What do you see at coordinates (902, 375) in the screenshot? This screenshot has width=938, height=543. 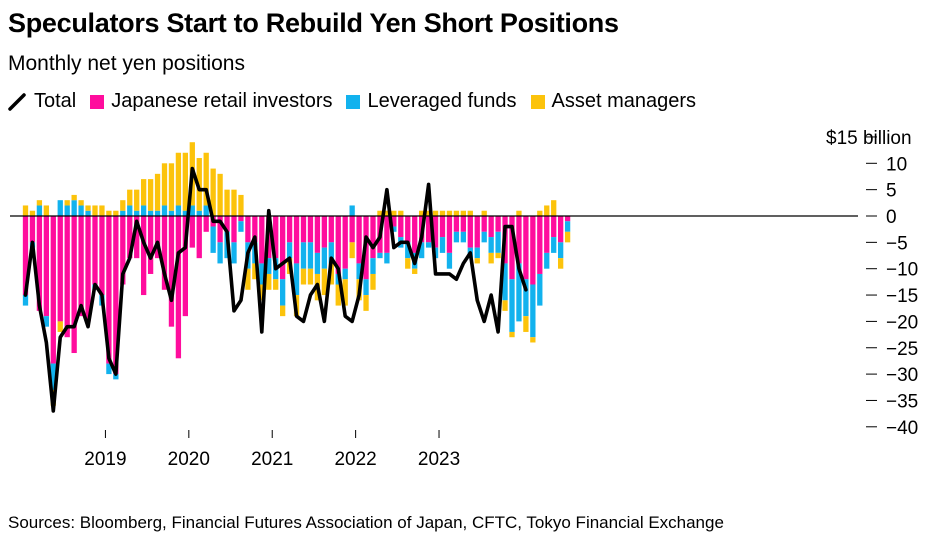 I see `y-tick-label: −30` at bounding box center [902, 375].